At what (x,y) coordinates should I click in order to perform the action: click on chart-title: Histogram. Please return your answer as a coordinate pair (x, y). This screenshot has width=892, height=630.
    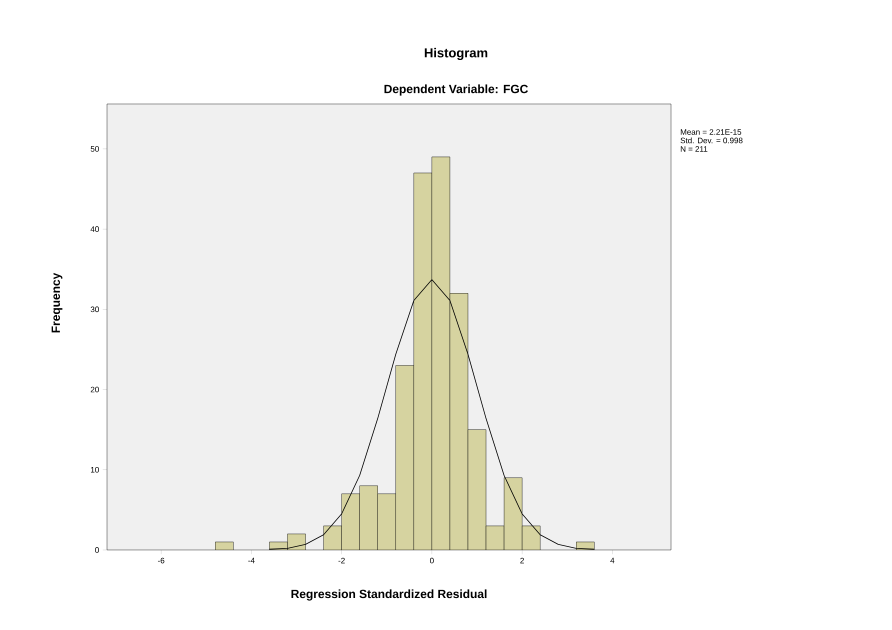
    Looking at the image, I should click on (456, 54).